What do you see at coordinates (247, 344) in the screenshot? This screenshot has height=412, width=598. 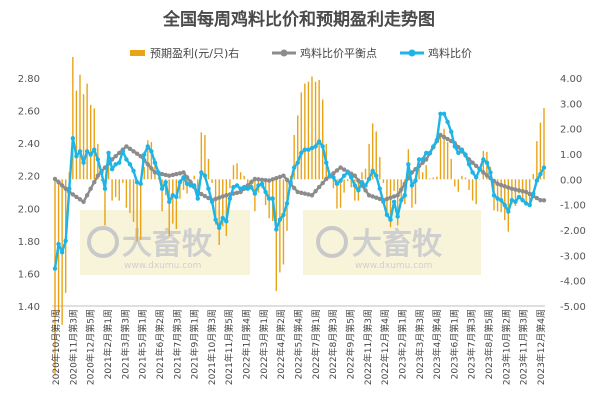 I see `x-tick-label: 2022年1月第4周` at bounding box center [247, 344].